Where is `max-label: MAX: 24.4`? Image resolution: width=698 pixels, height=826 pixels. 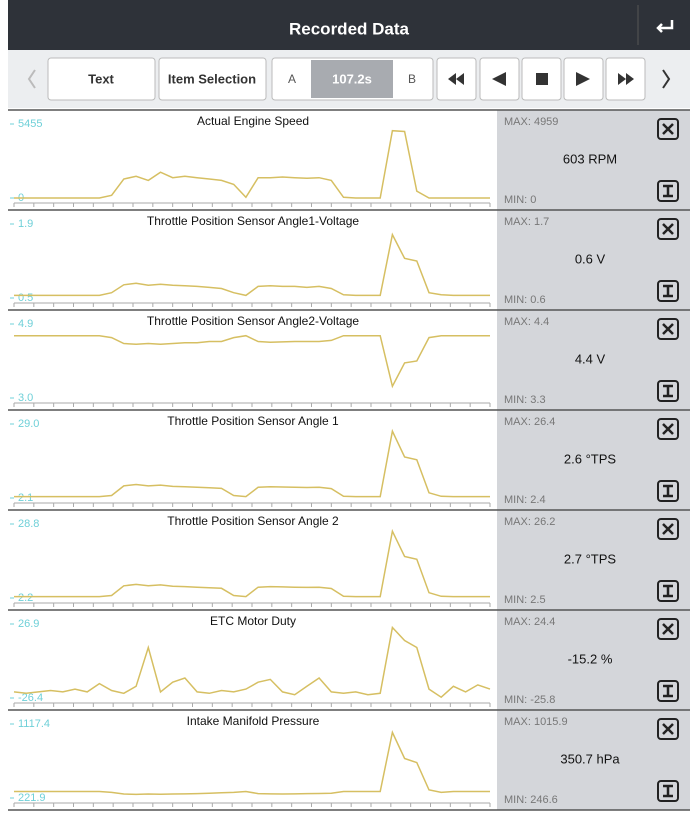 max-label: MAX: 24.4 is located at coordinates (529, 622).